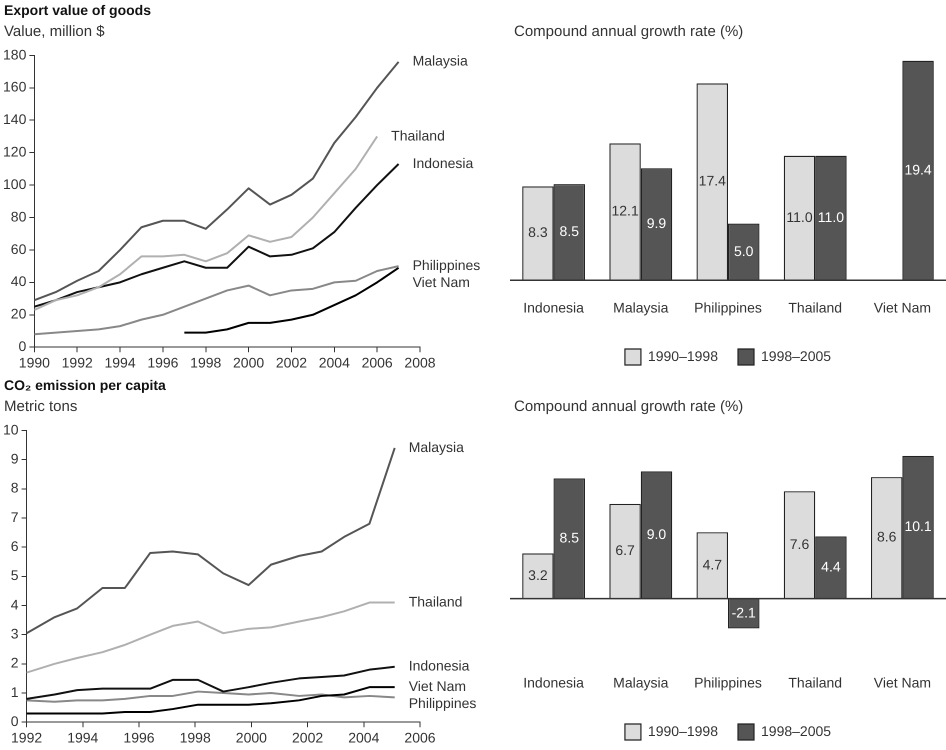  I want to click on y-tick-label: 5, so click(14, 575).